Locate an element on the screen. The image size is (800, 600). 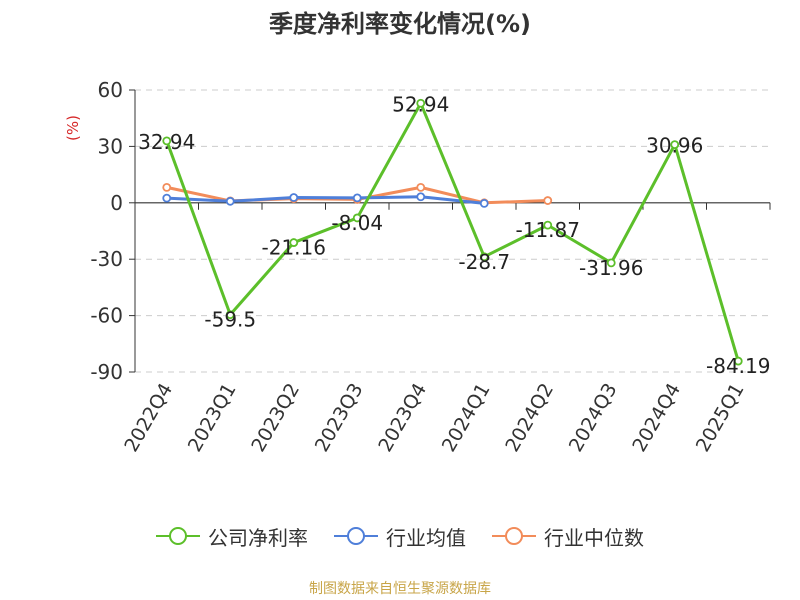
data-label-3: -8.04 is located at coordinates (357, 223).